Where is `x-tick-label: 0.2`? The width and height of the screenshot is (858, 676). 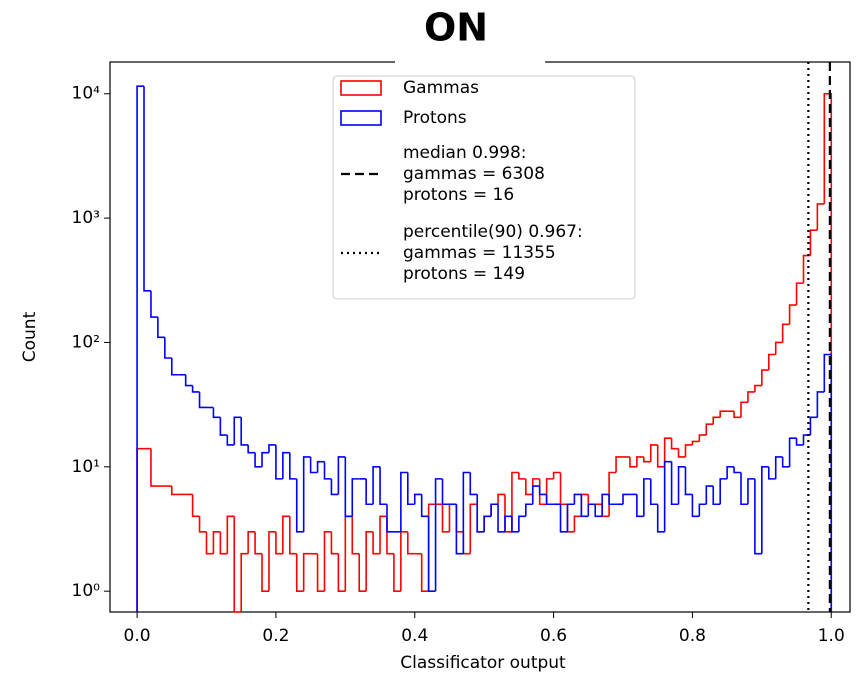
x-tick-label: 0.2 is located at coordinates (275, 636).